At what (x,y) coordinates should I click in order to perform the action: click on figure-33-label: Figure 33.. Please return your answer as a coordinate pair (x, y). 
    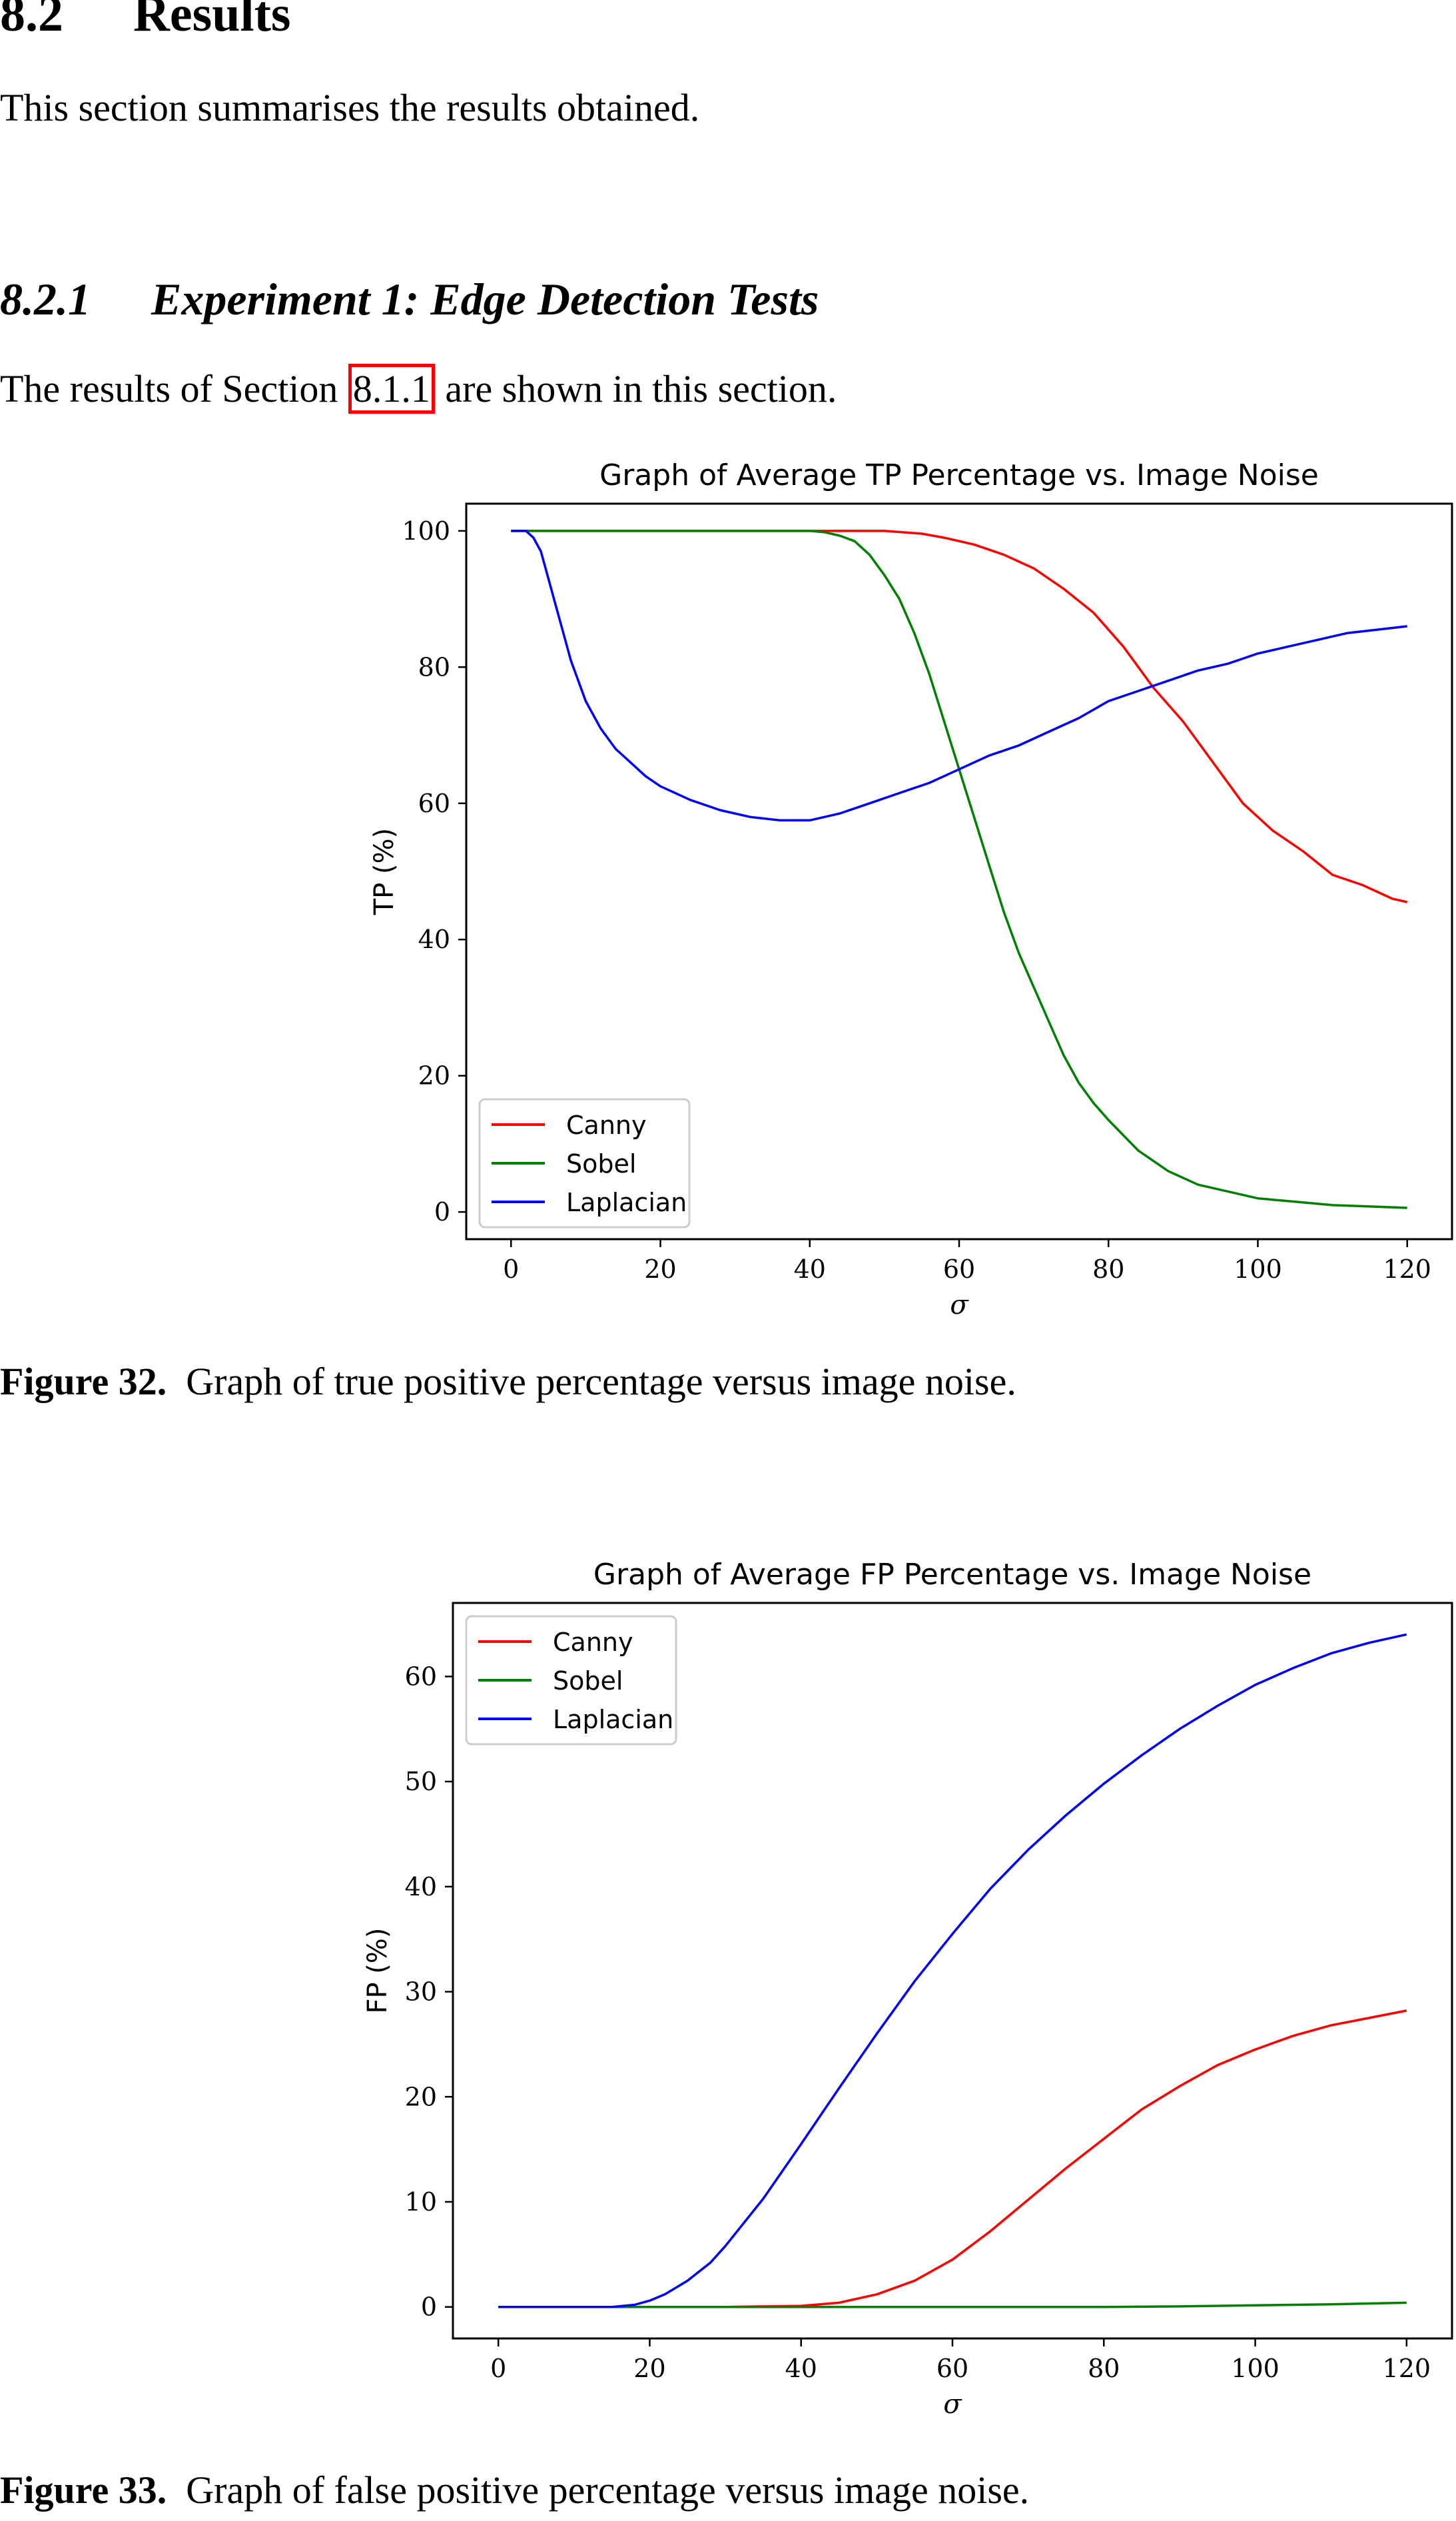
    Looking at the image, I should click on (83, 2490).